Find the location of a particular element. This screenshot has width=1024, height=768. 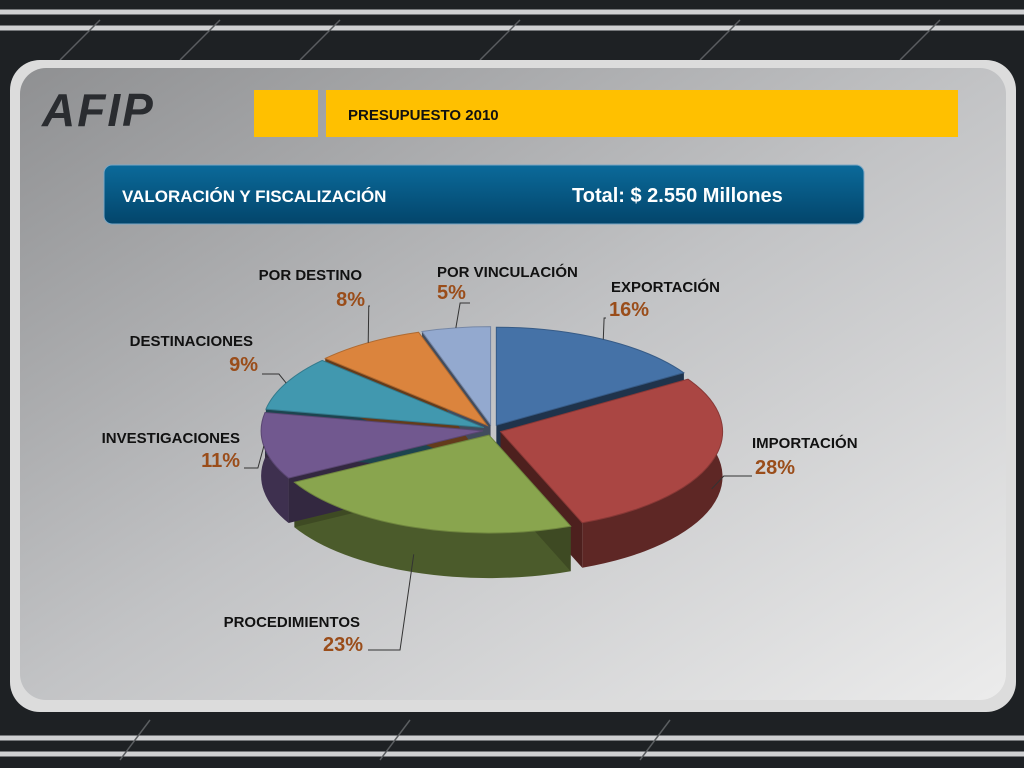

header-title: PRESUPUESTO 2010 is located at coordinates (423, 115).